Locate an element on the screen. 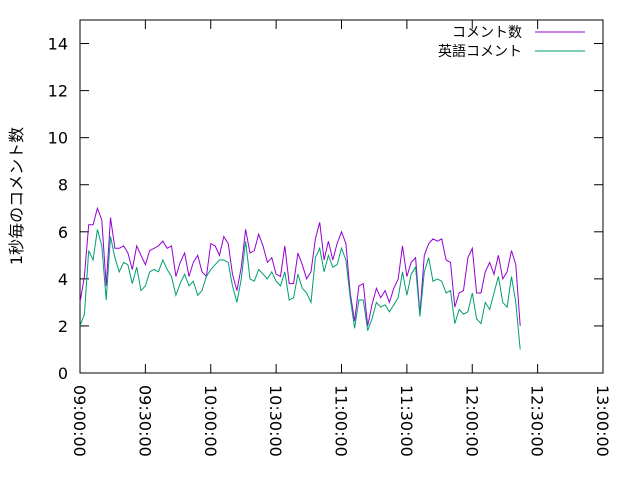 This screenshot has height=480, width=640. y-tick-label: 10 is located at coordinates (58, 138).